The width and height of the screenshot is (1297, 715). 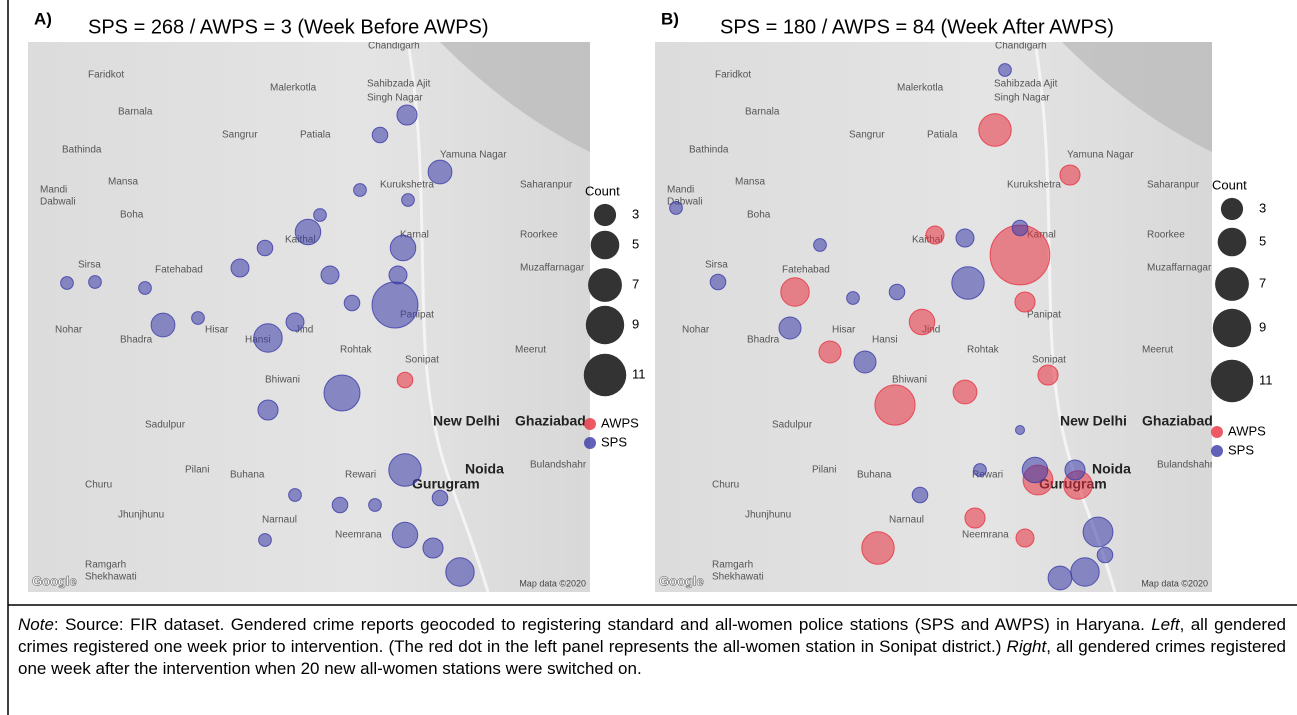 What do you see at coordinates (620, 422) in the screenshot?
I see `legend-label: AWPS` at bounding box center [620, 422].